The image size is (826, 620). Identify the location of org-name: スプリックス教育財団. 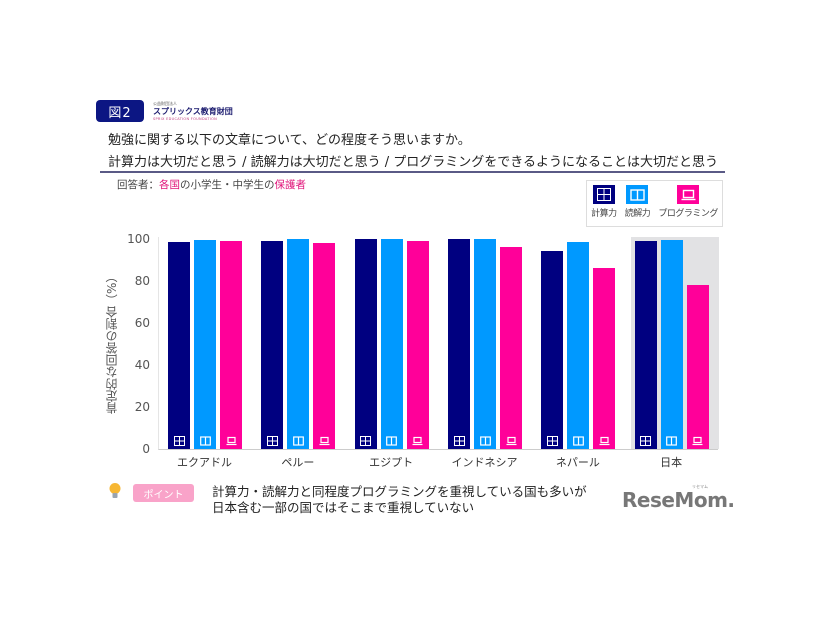
(193, 111).